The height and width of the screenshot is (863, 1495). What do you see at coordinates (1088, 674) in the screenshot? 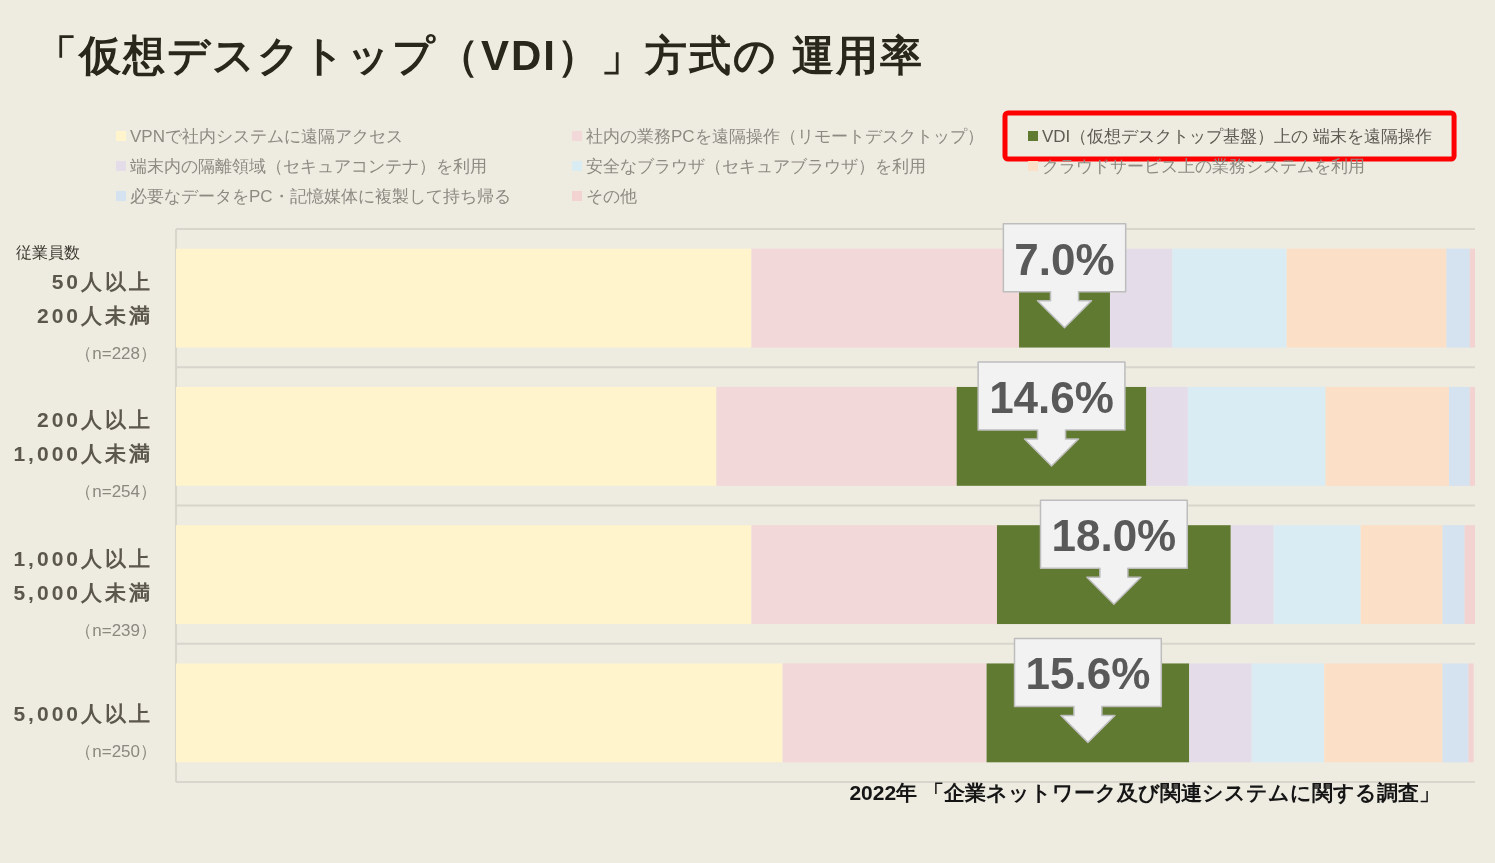
I see `value-label: 15.6%` at bounding box center [1088, 674].